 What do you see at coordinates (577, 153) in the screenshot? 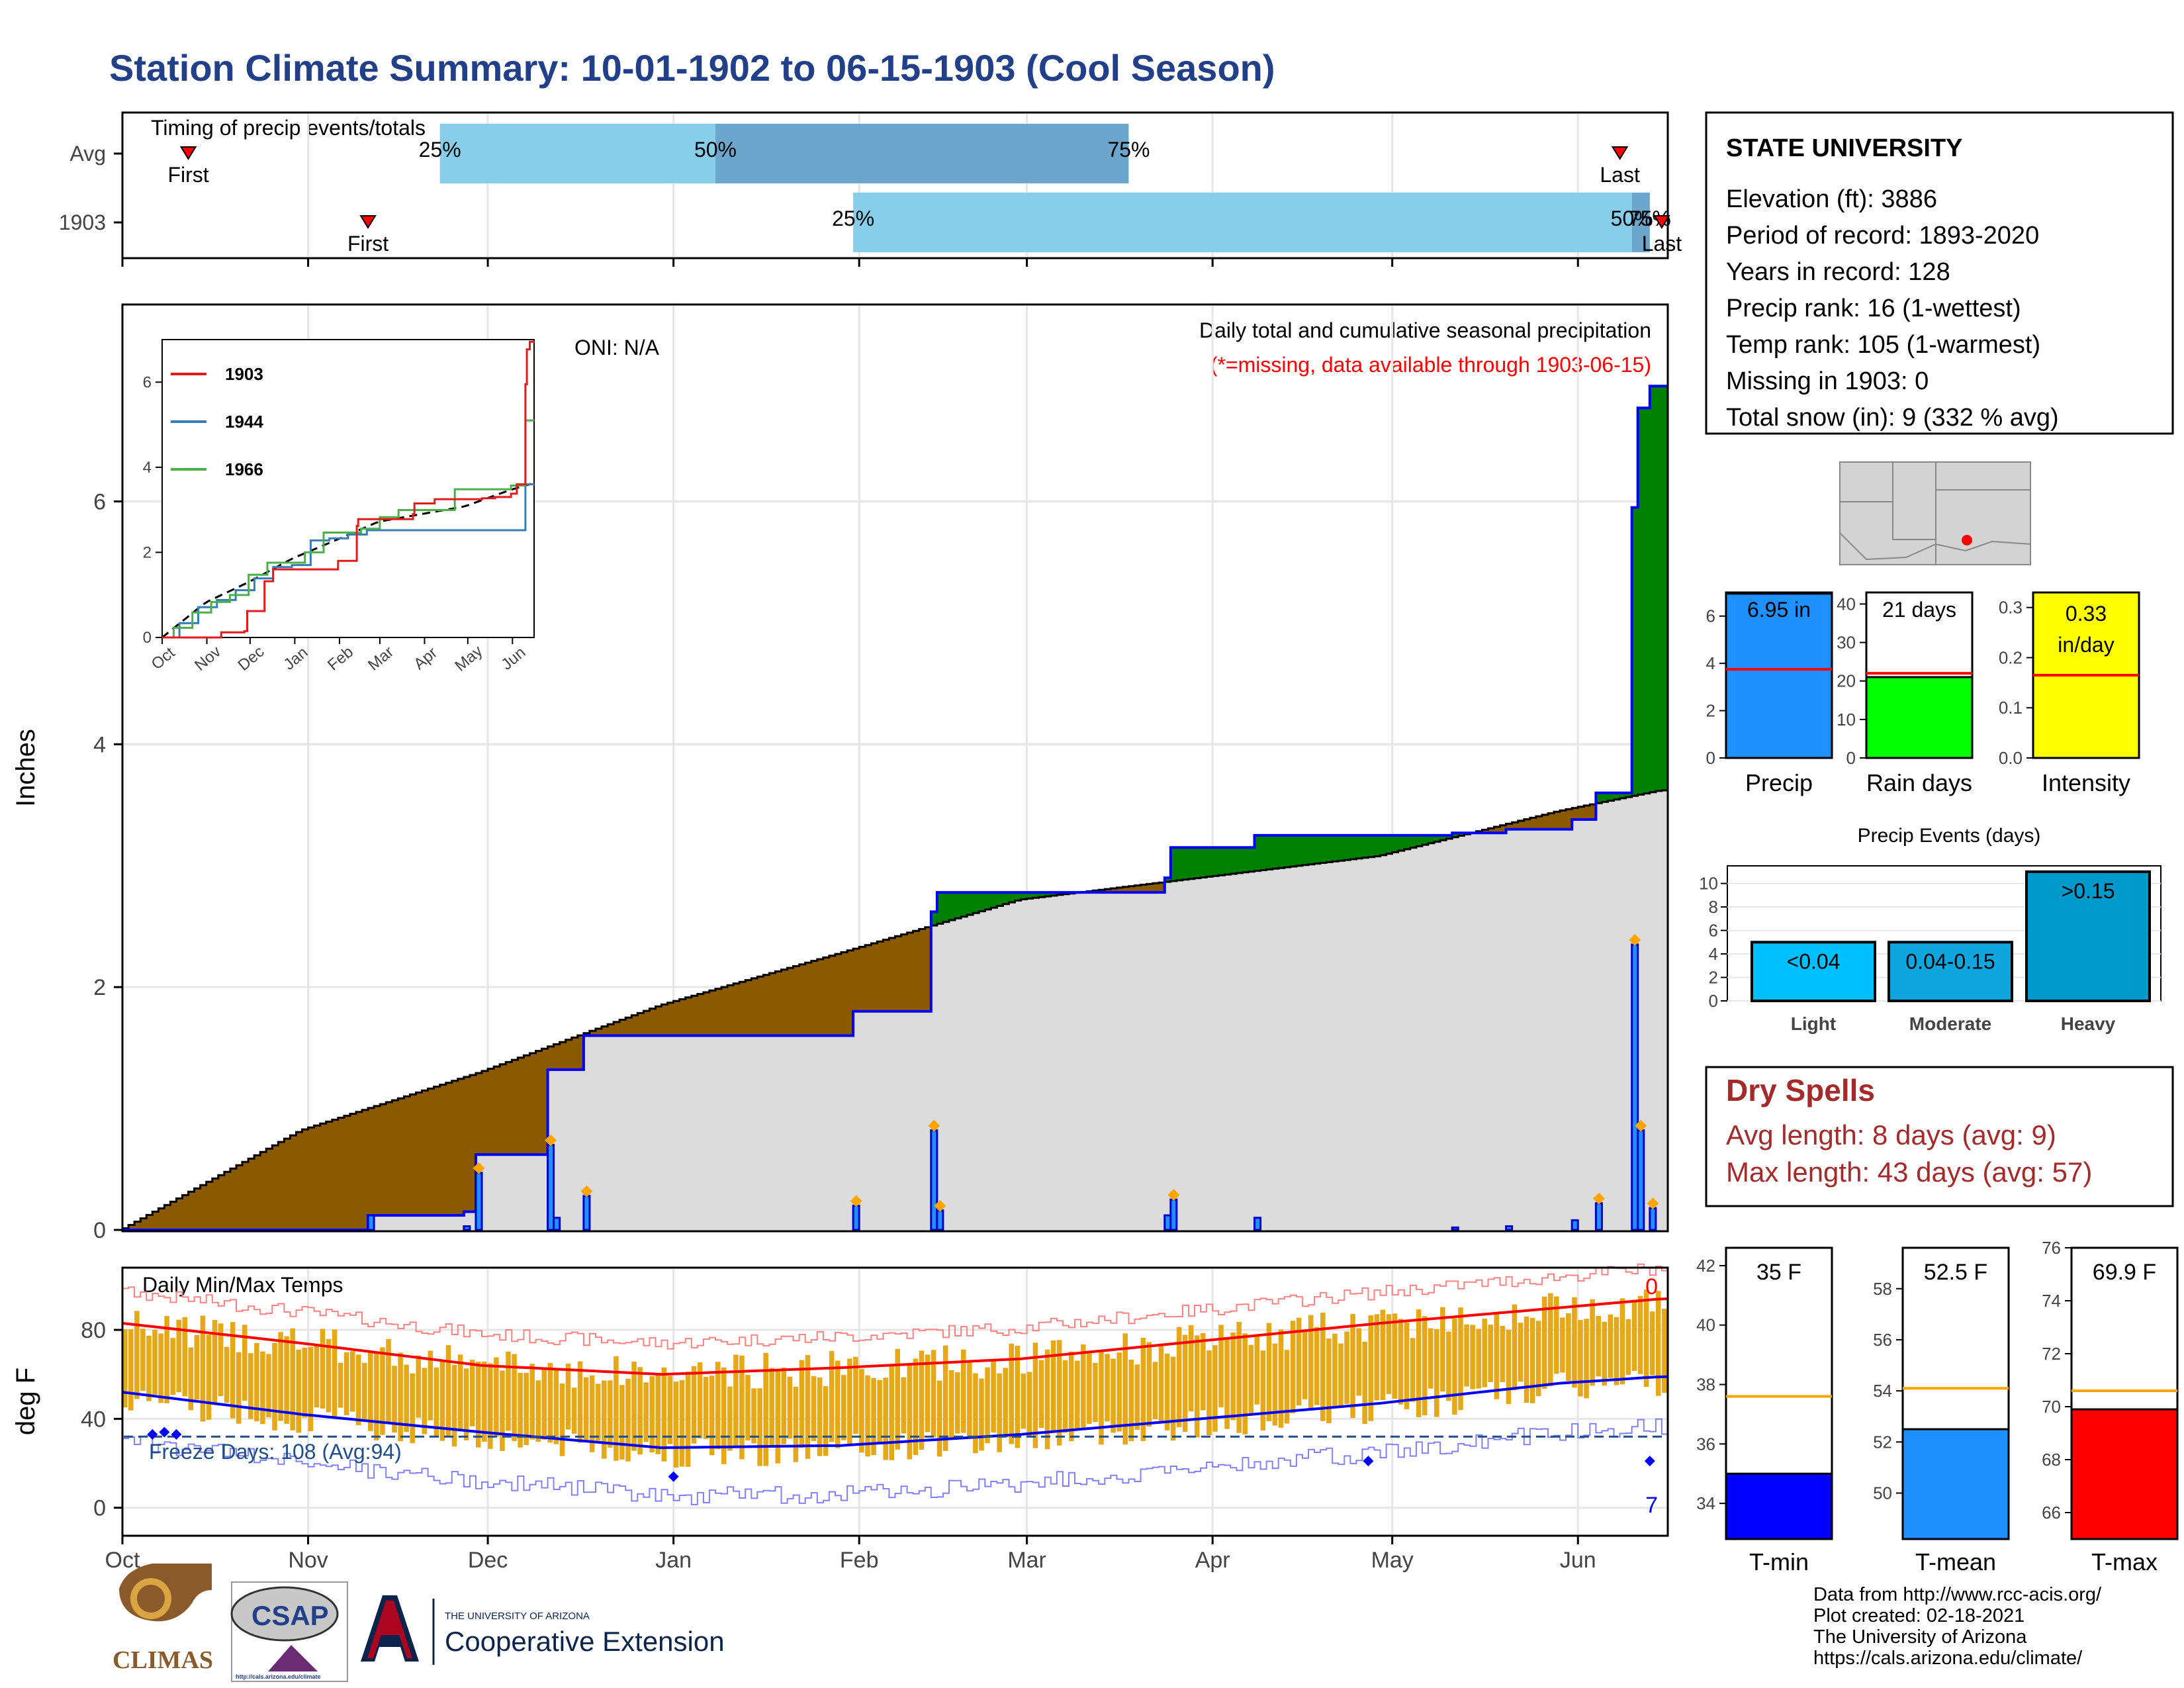
I see `timing-avg-q25-q50-bar` at bounding box center [577, 153].